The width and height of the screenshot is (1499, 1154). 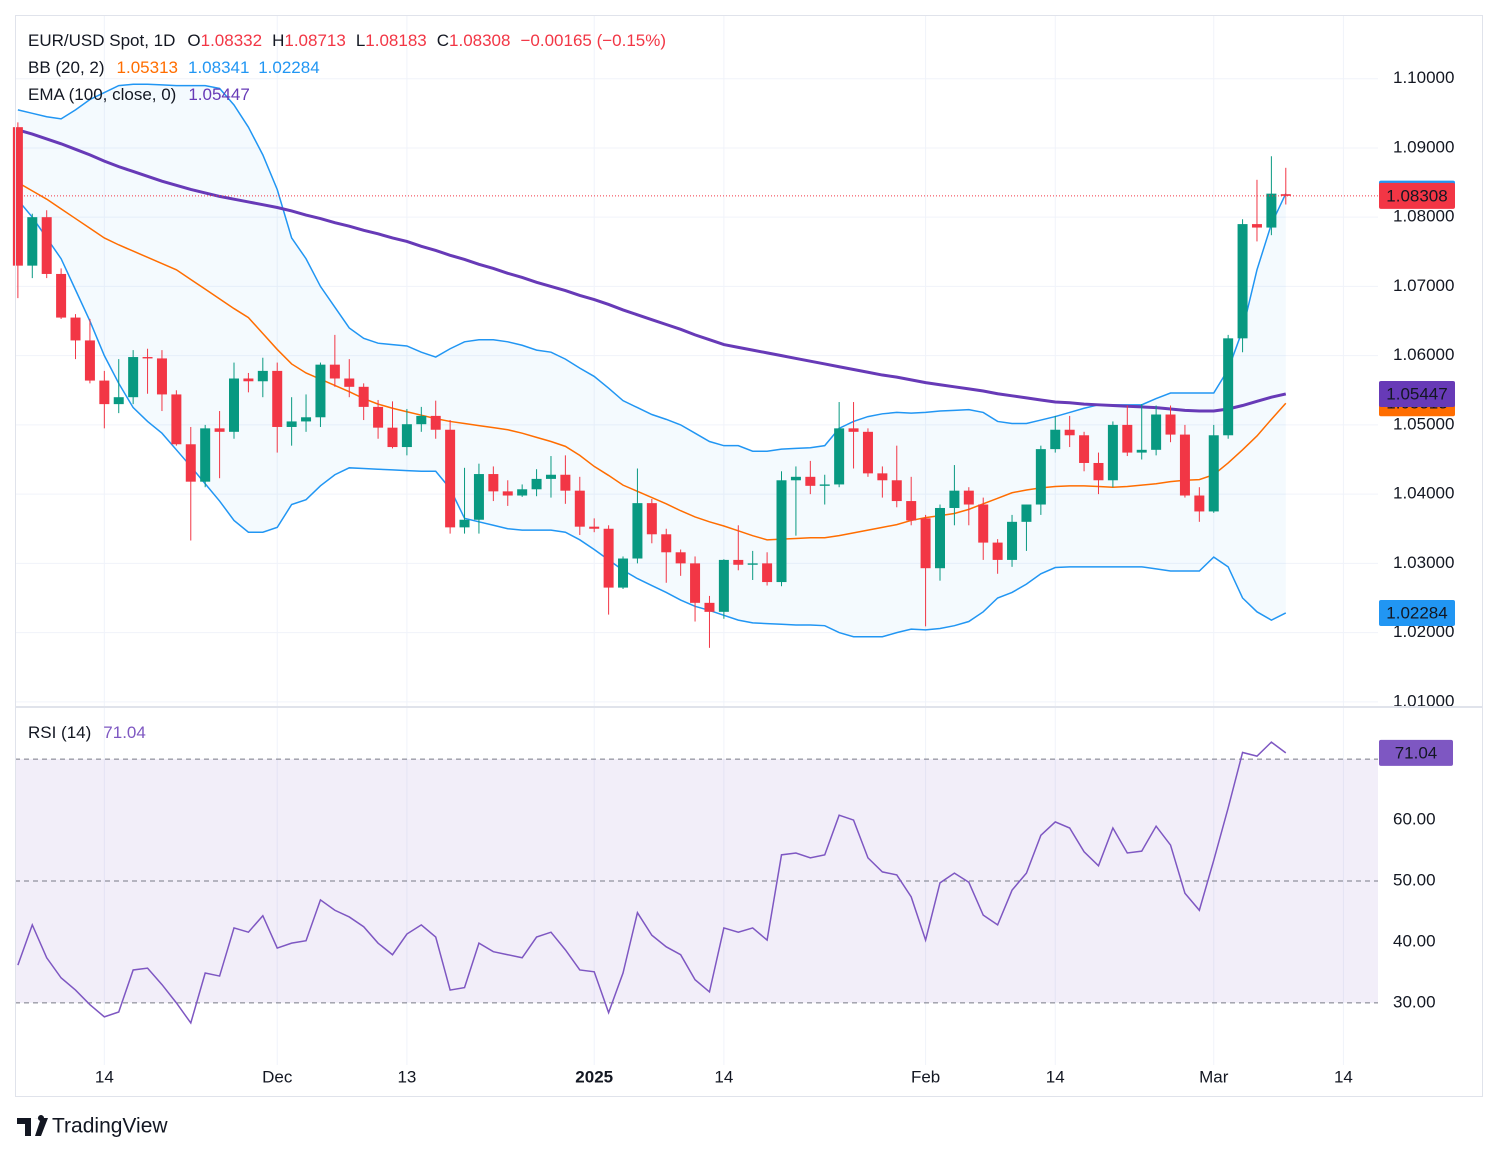 What do you see at coordinates (32, 1125) in the screenshot?
I see `logo-mark` at bounding box center [32, 1125].